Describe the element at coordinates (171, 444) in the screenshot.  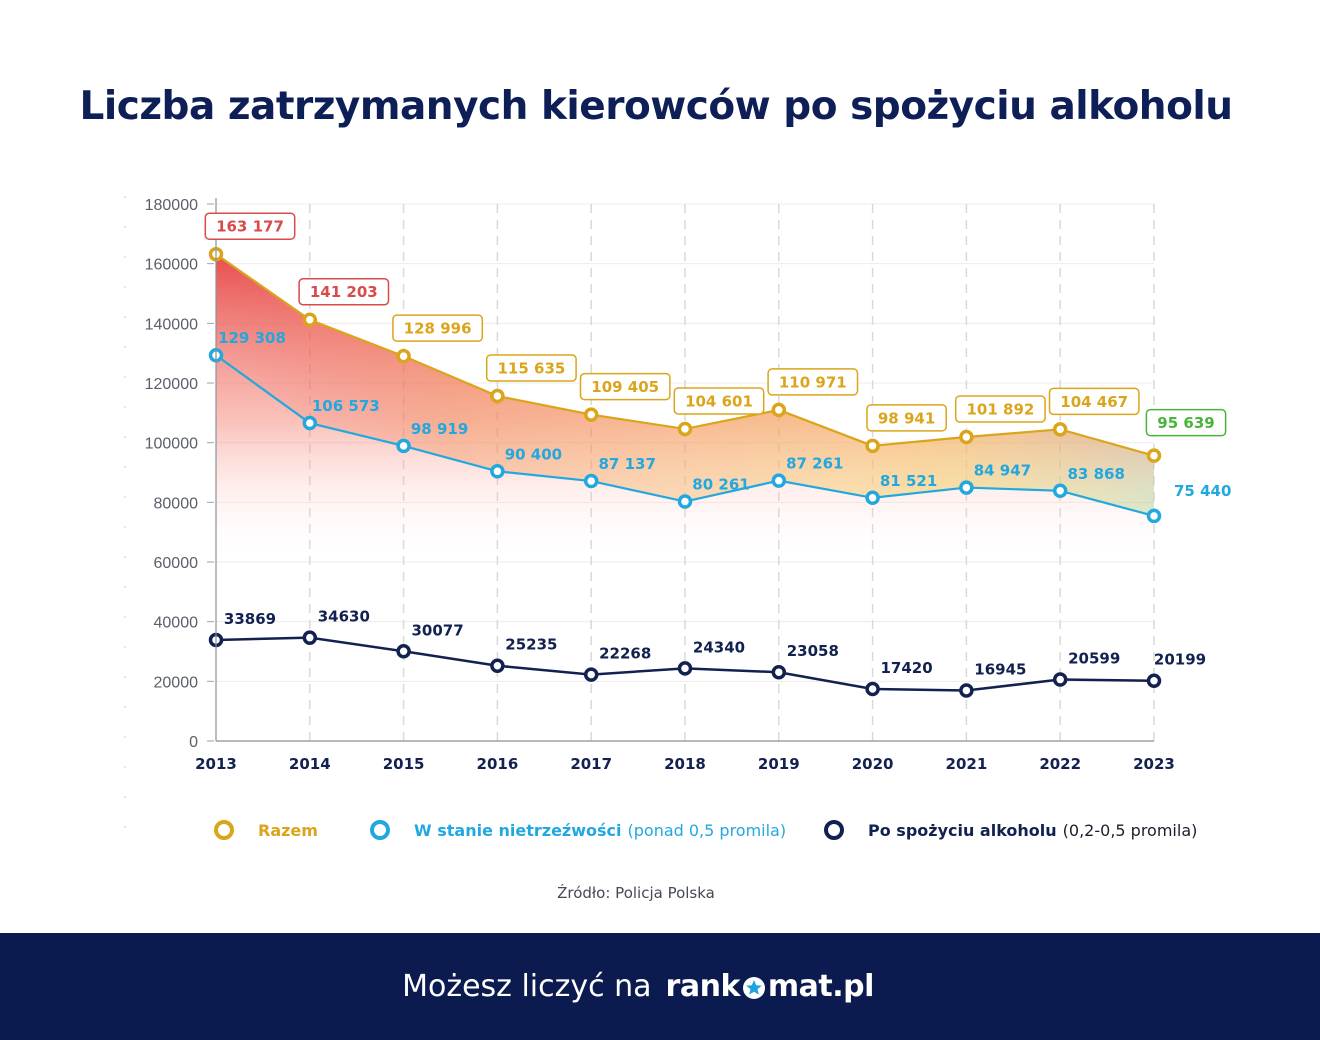
I see `y-tick-label: 100000` at that location.